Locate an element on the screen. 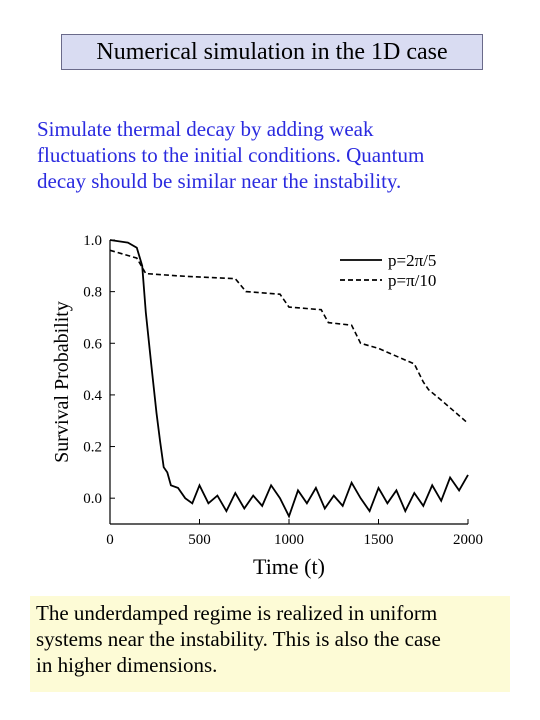 The image size is (540, 720). legend-label: p=2π/5 is located at coordinates (412, 260).